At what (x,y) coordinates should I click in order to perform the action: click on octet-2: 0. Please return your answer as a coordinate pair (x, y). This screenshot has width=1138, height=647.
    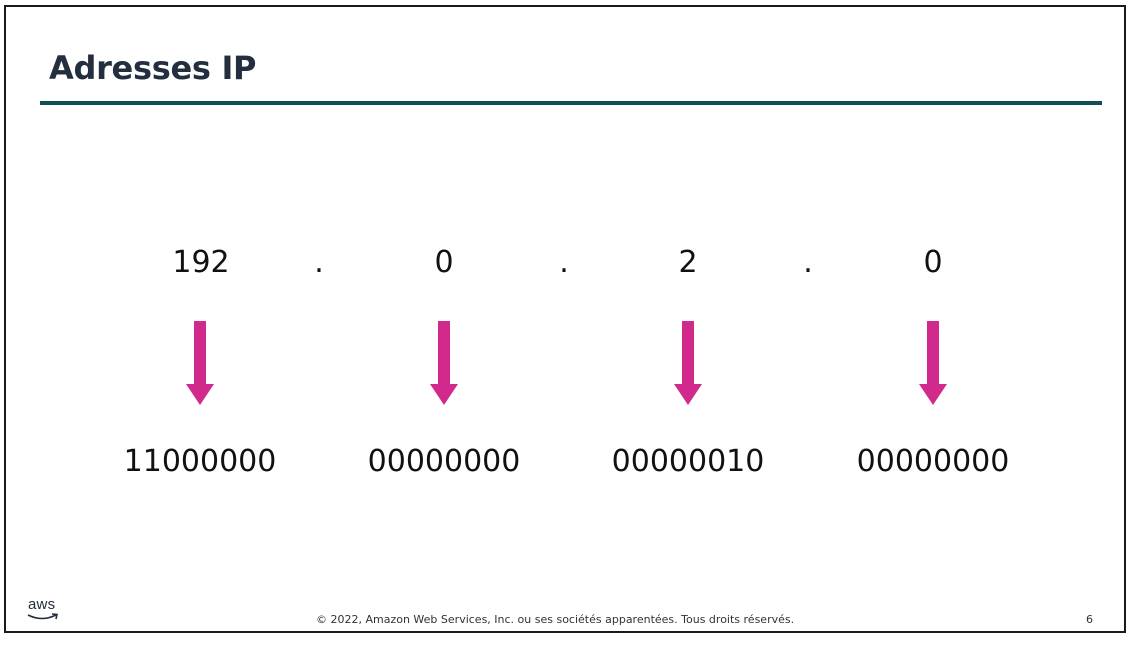
    Looking at the image, I should click on (444, 262).